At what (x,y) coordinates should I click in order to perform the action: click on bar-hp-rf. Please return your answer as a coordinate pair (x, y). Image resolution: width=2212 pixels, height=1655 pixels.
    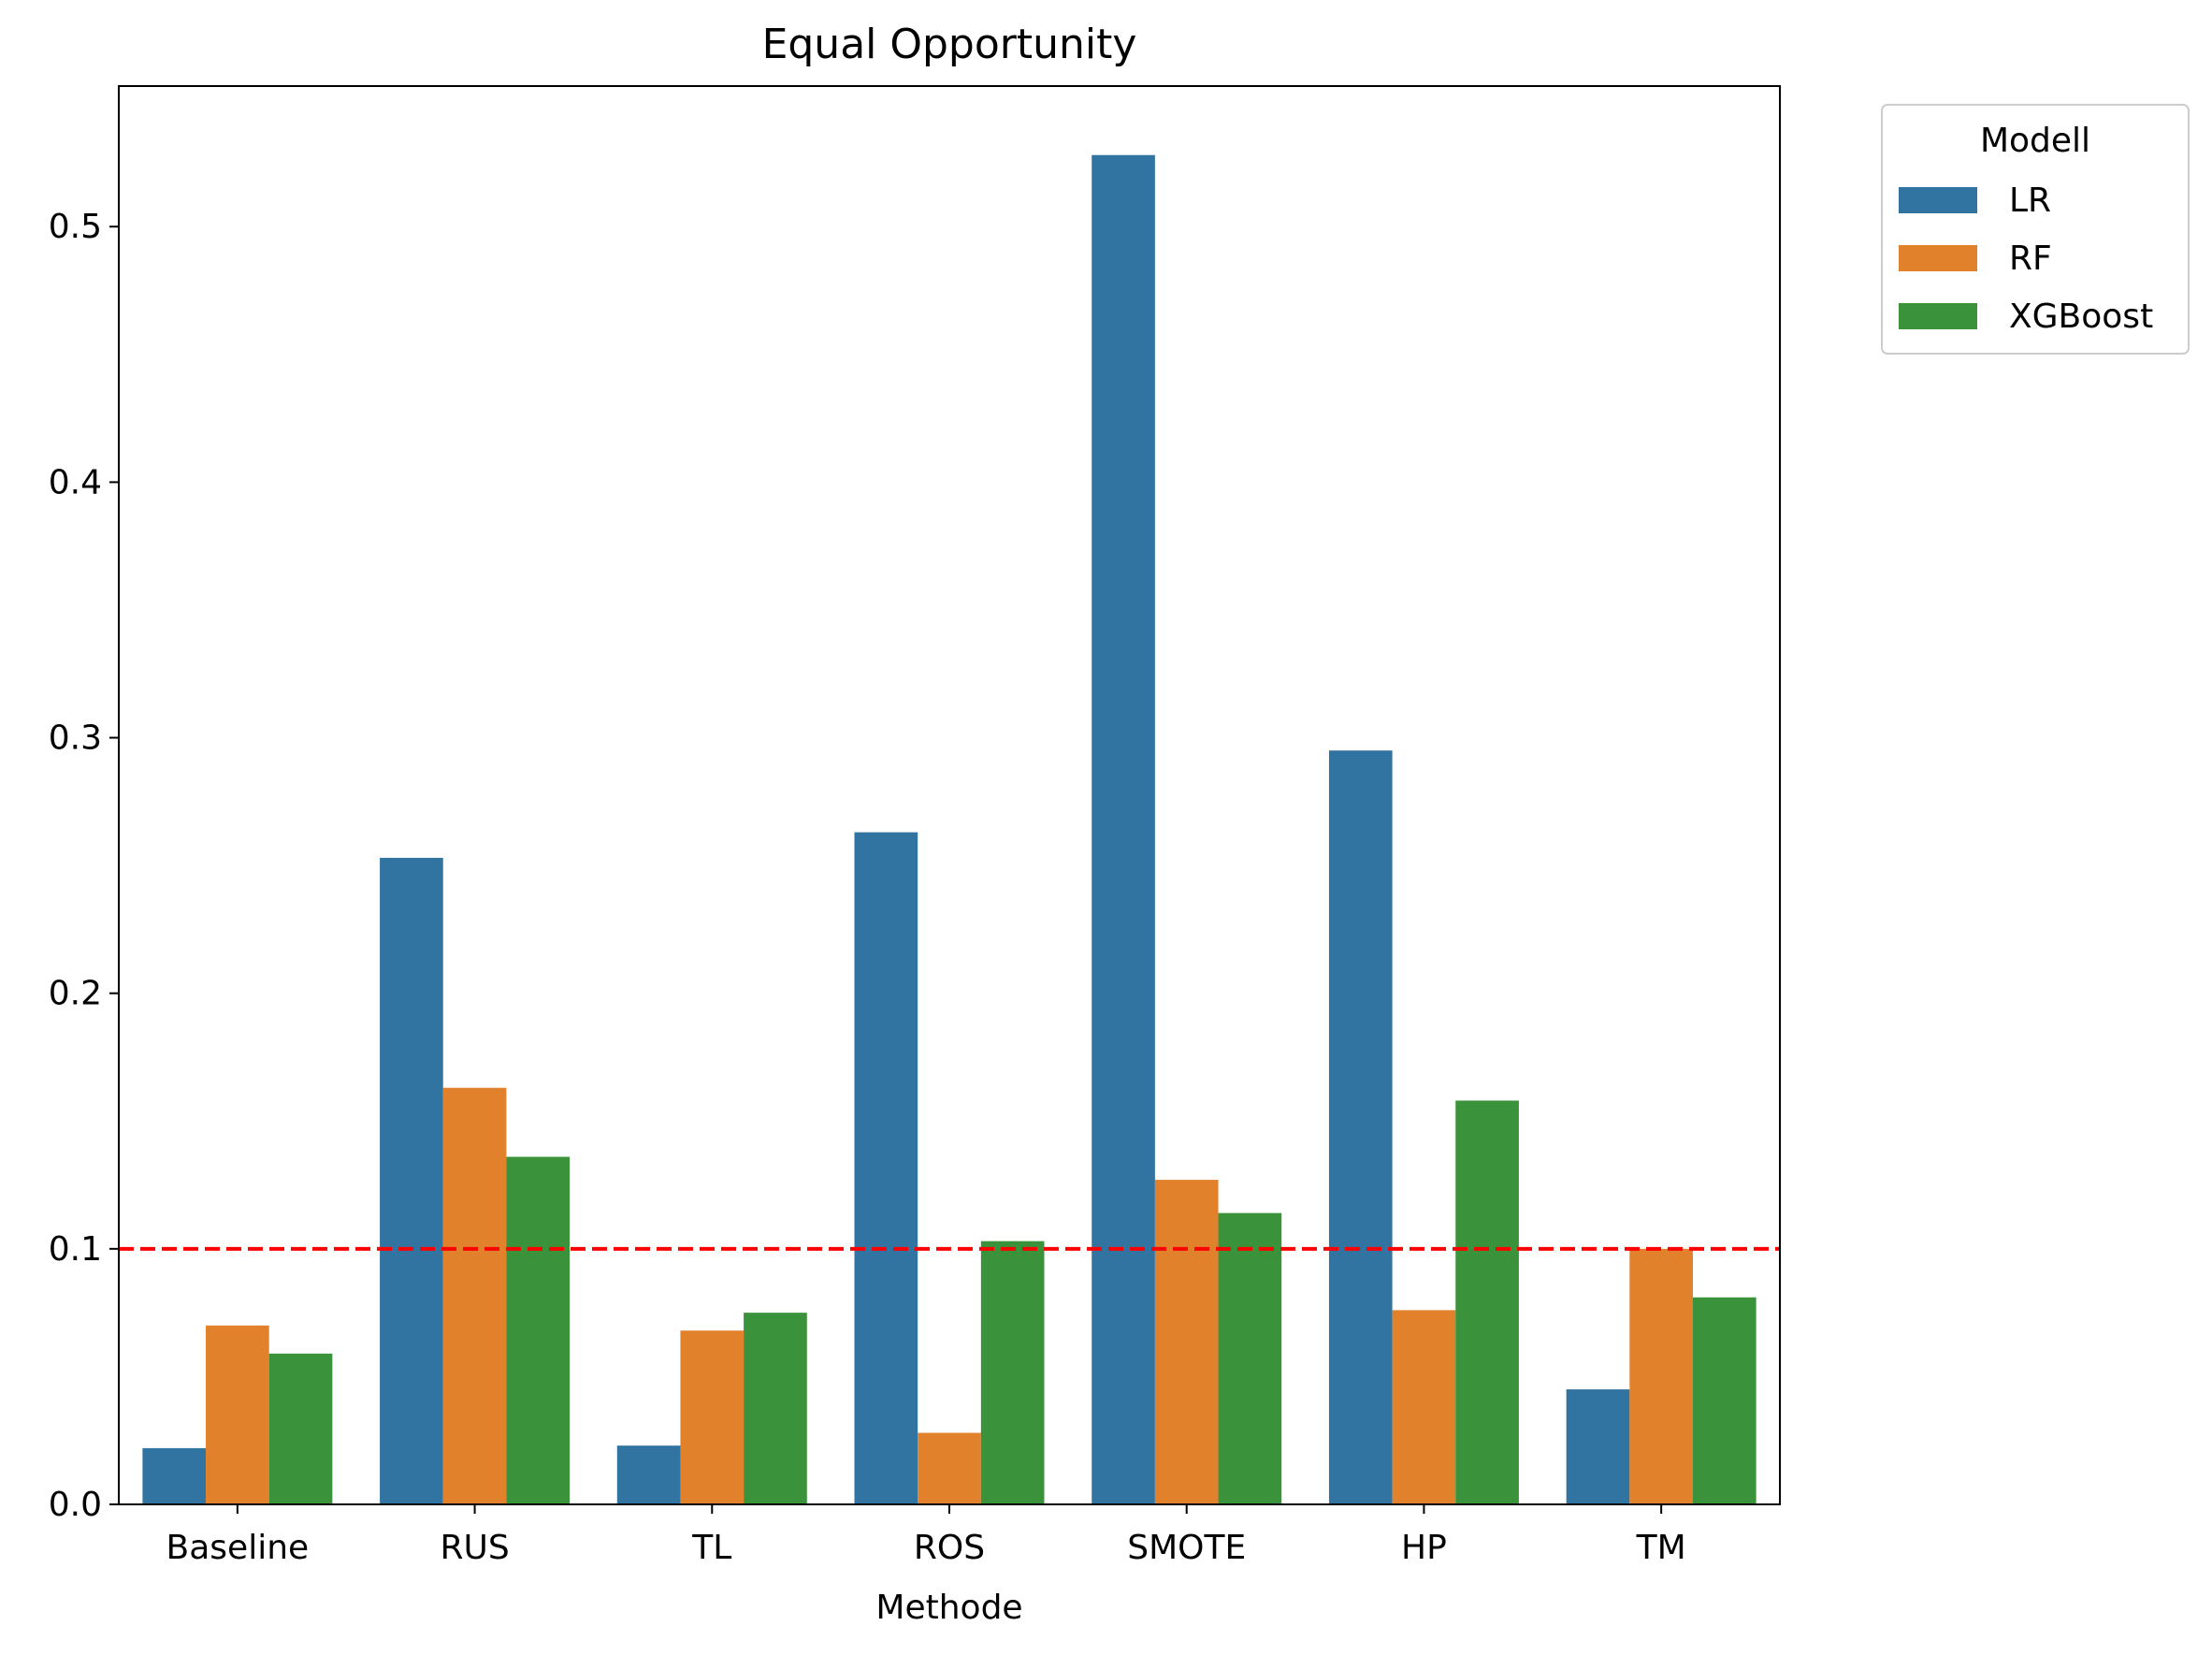
    Looking at the image, I should click on (1424, 1407).